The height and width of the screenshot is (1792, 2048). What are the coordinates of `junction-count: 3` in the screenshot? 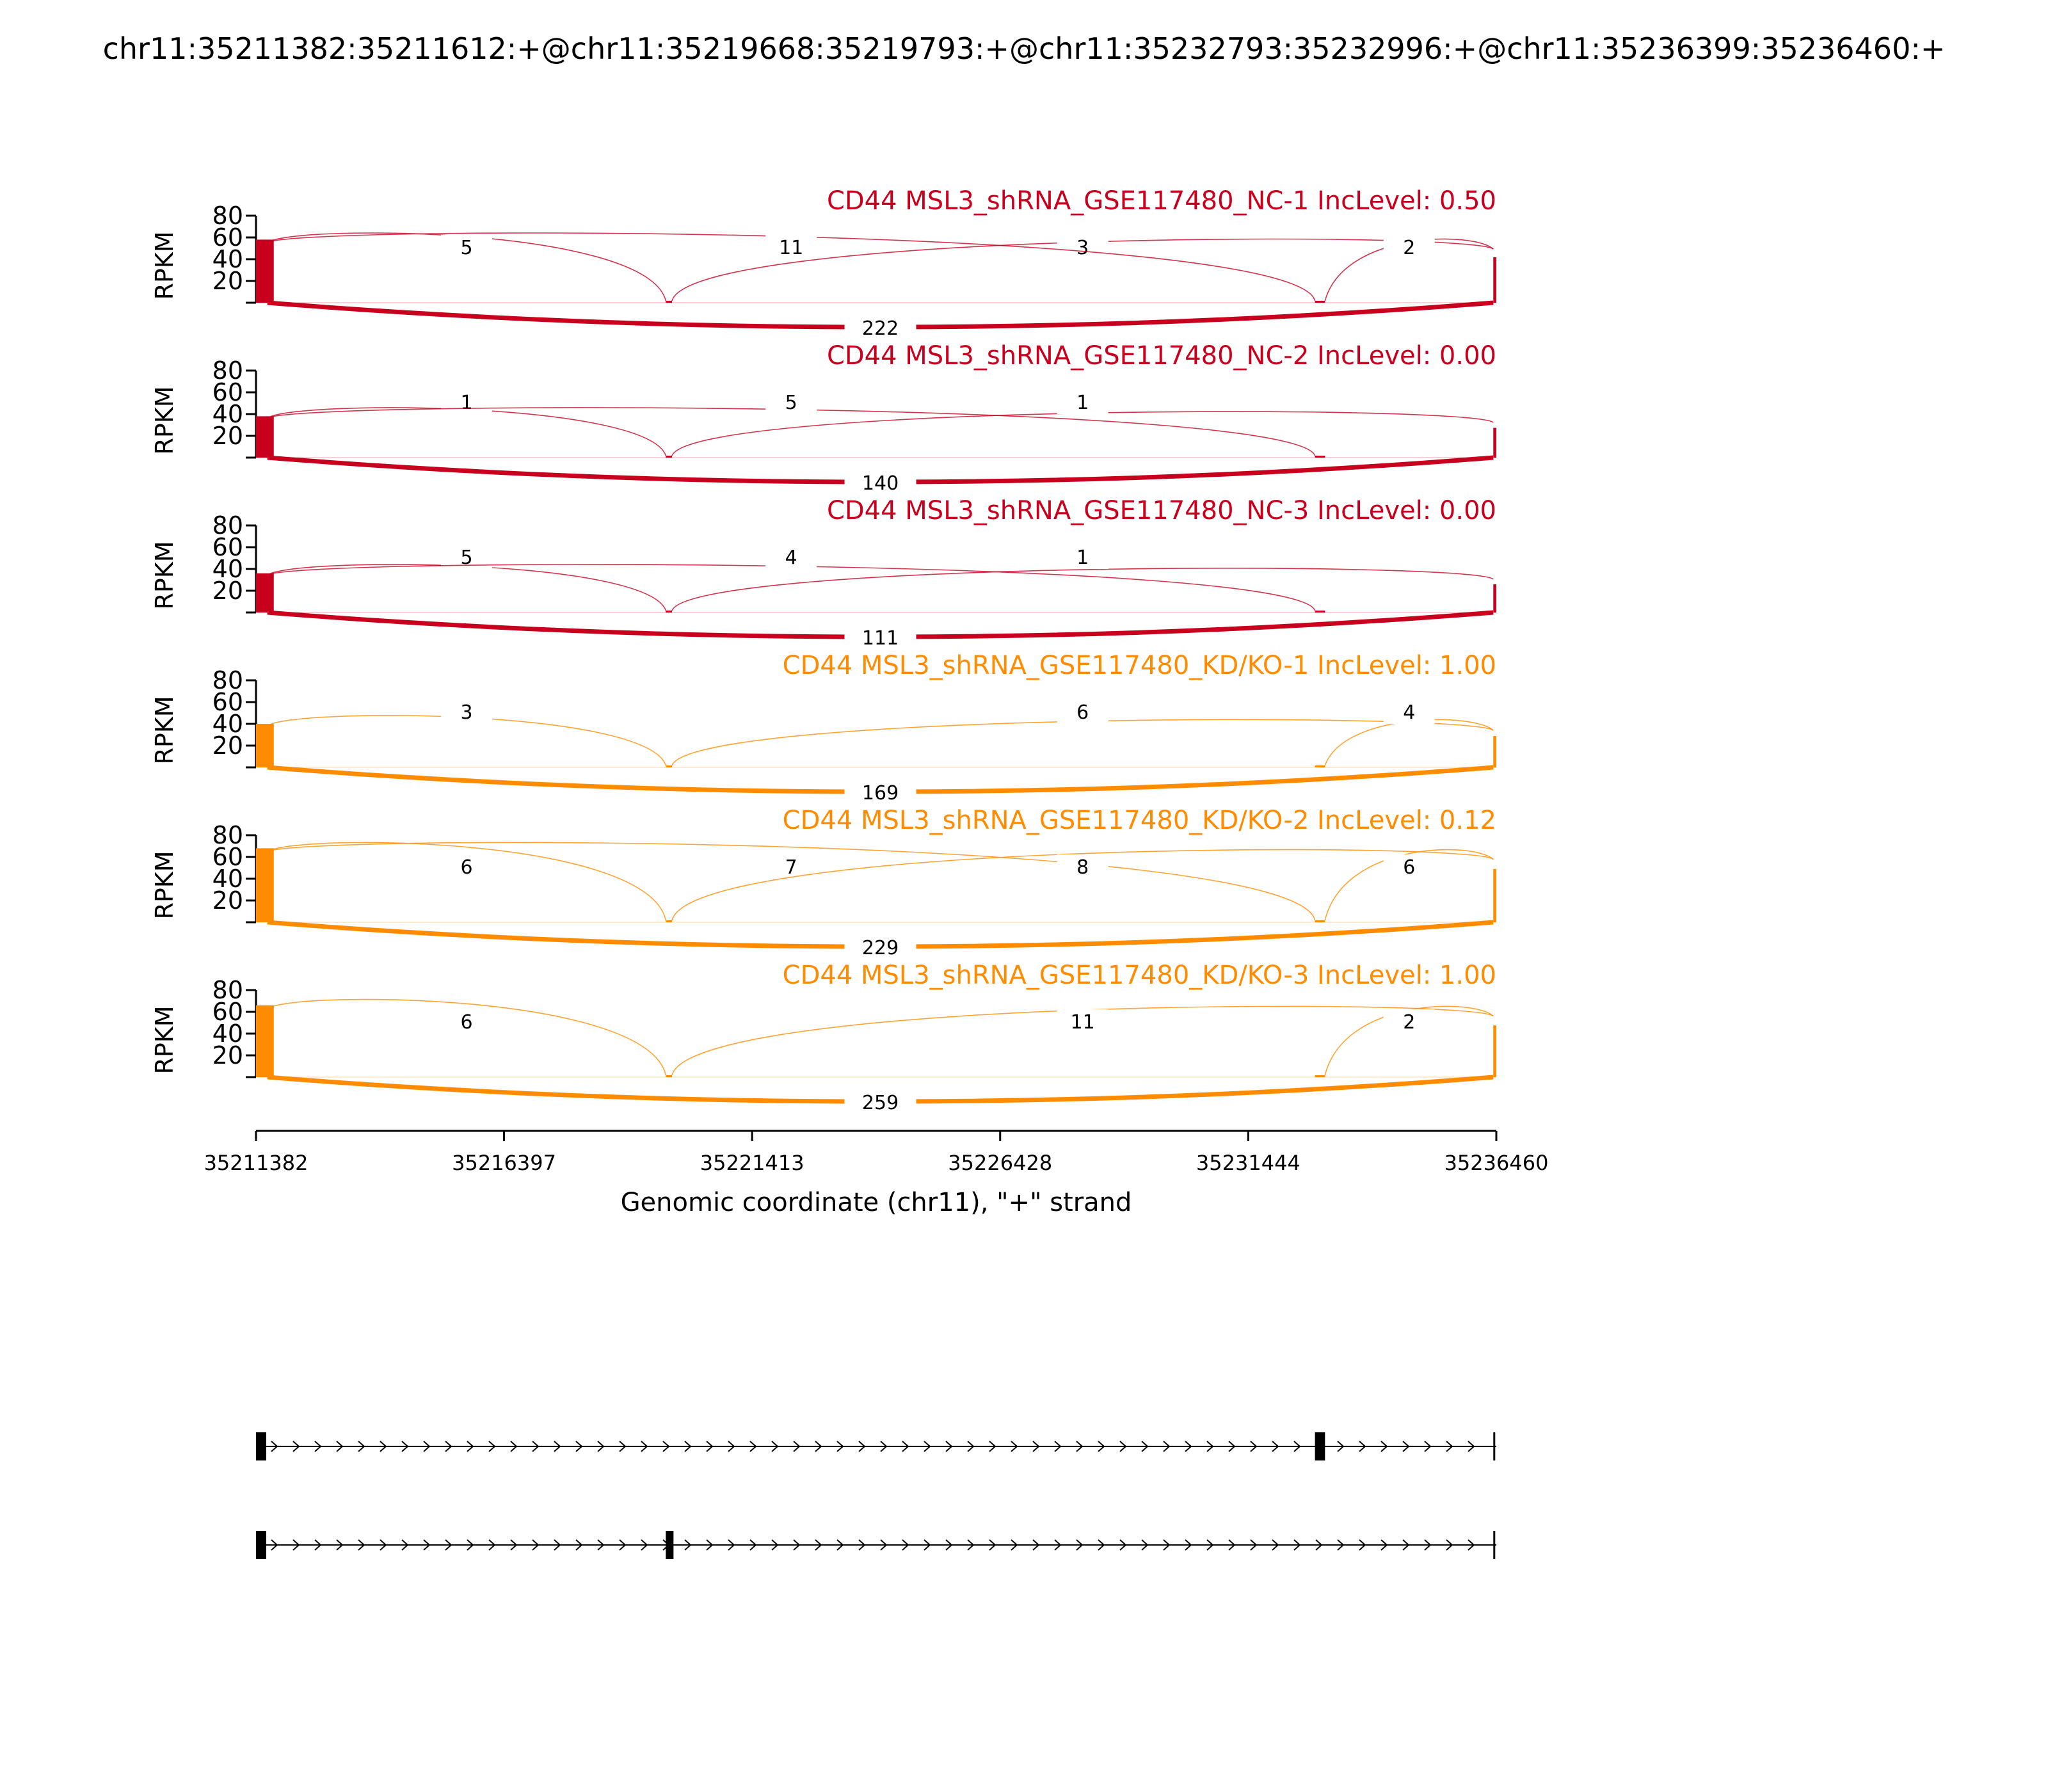 It's located at (467, 712).